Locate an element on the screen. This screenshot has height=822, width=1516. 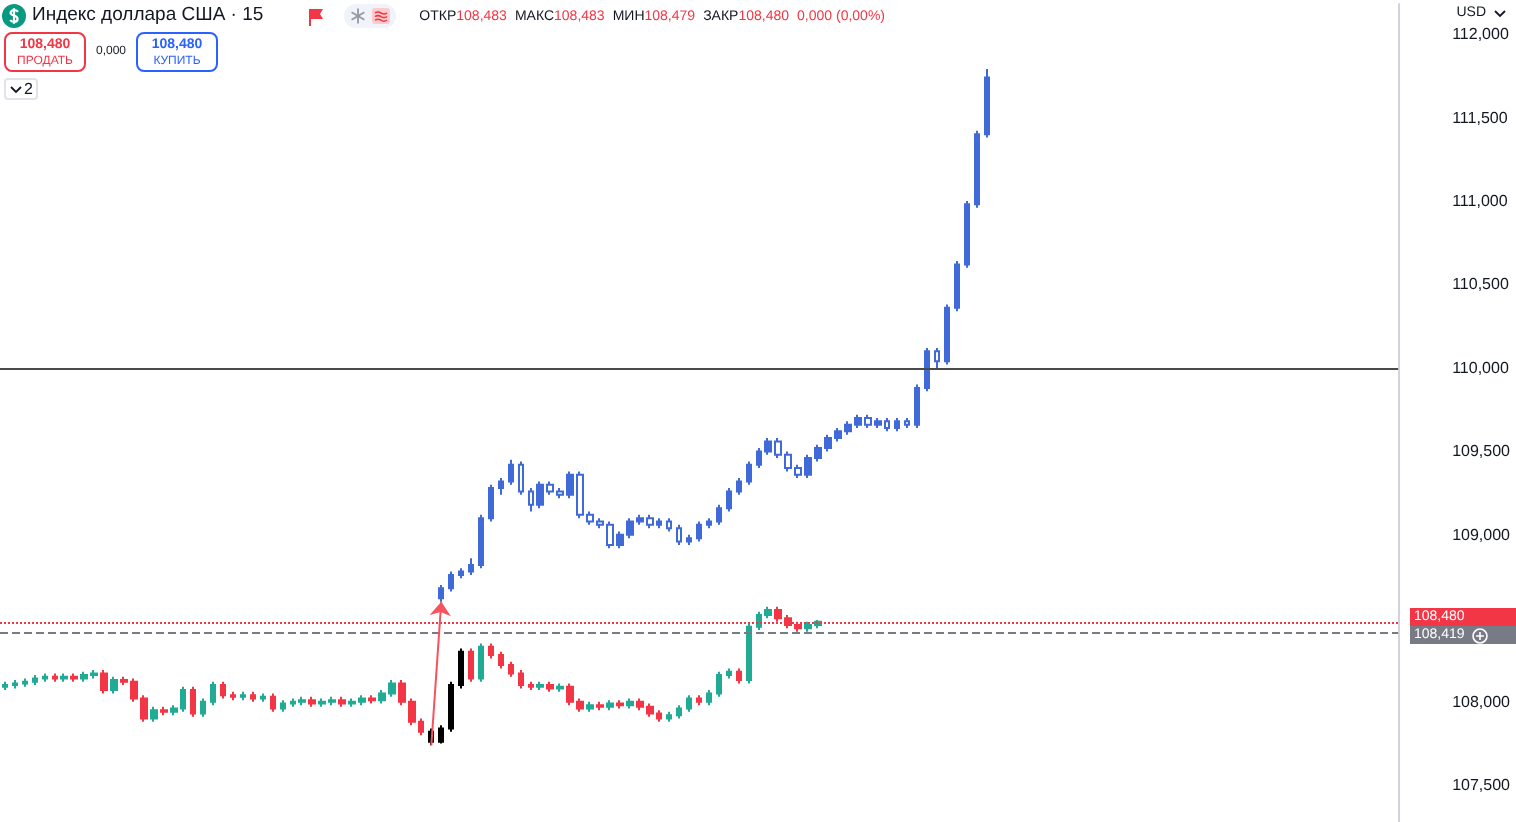
collapse-button: 2 is located at coordinates (21, 89).